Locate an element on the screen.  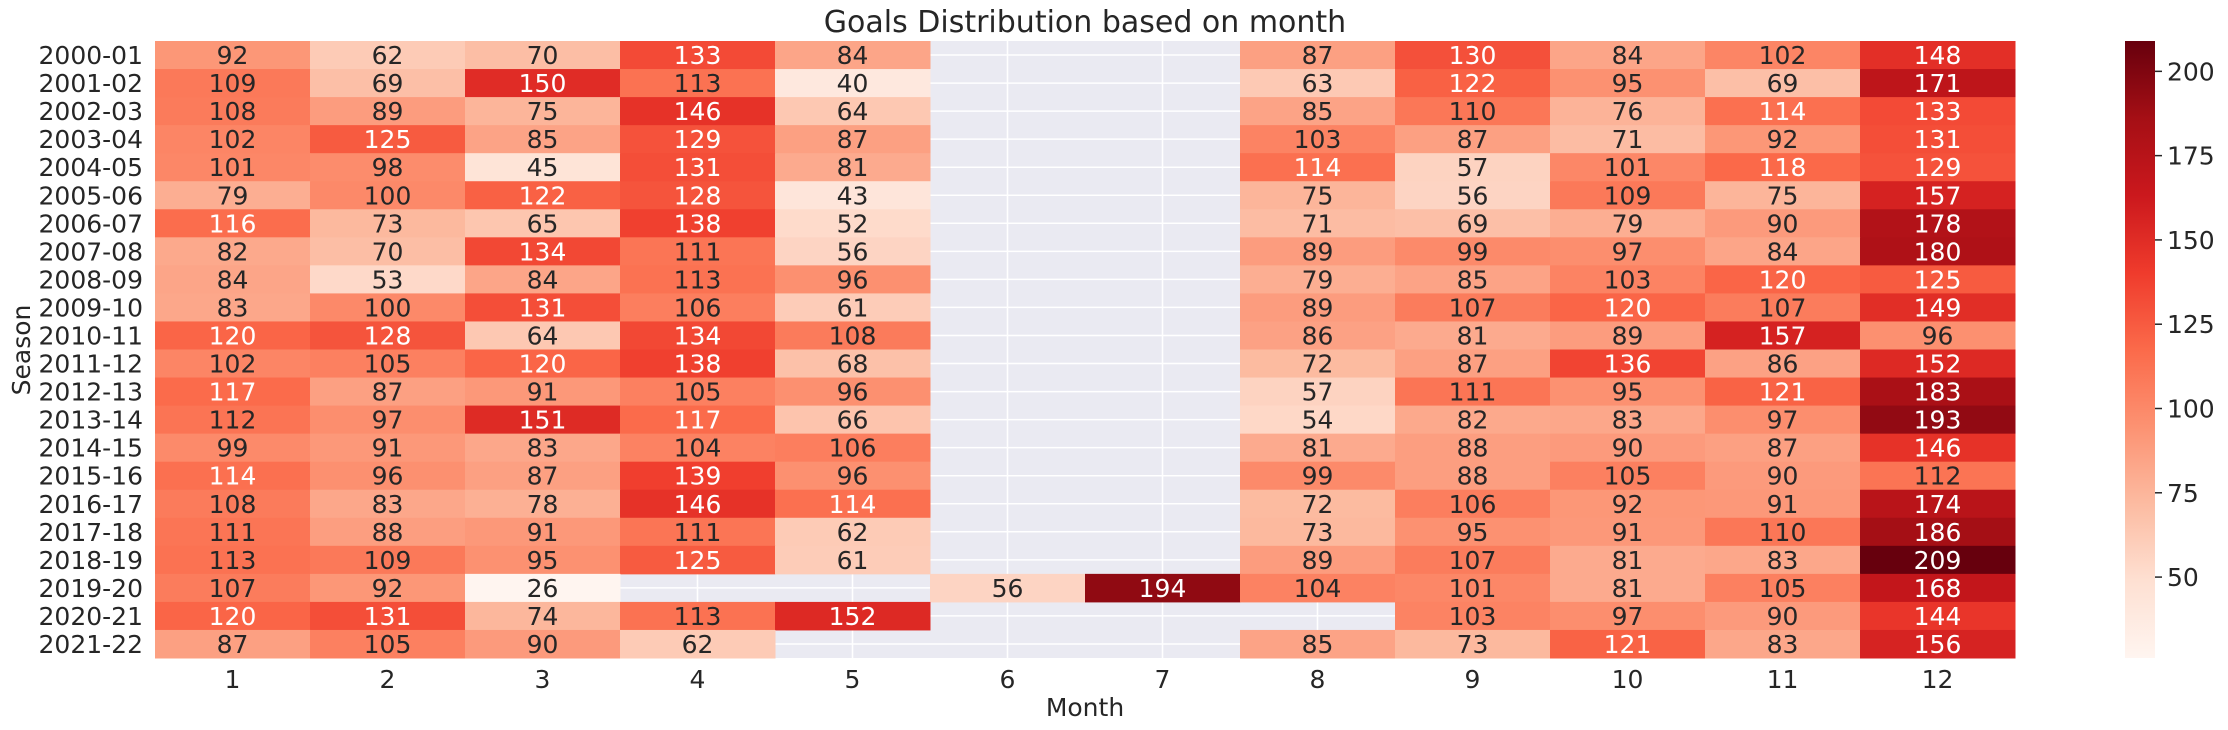
x-tick-label: 6 is located at coordinates (1008, 679).